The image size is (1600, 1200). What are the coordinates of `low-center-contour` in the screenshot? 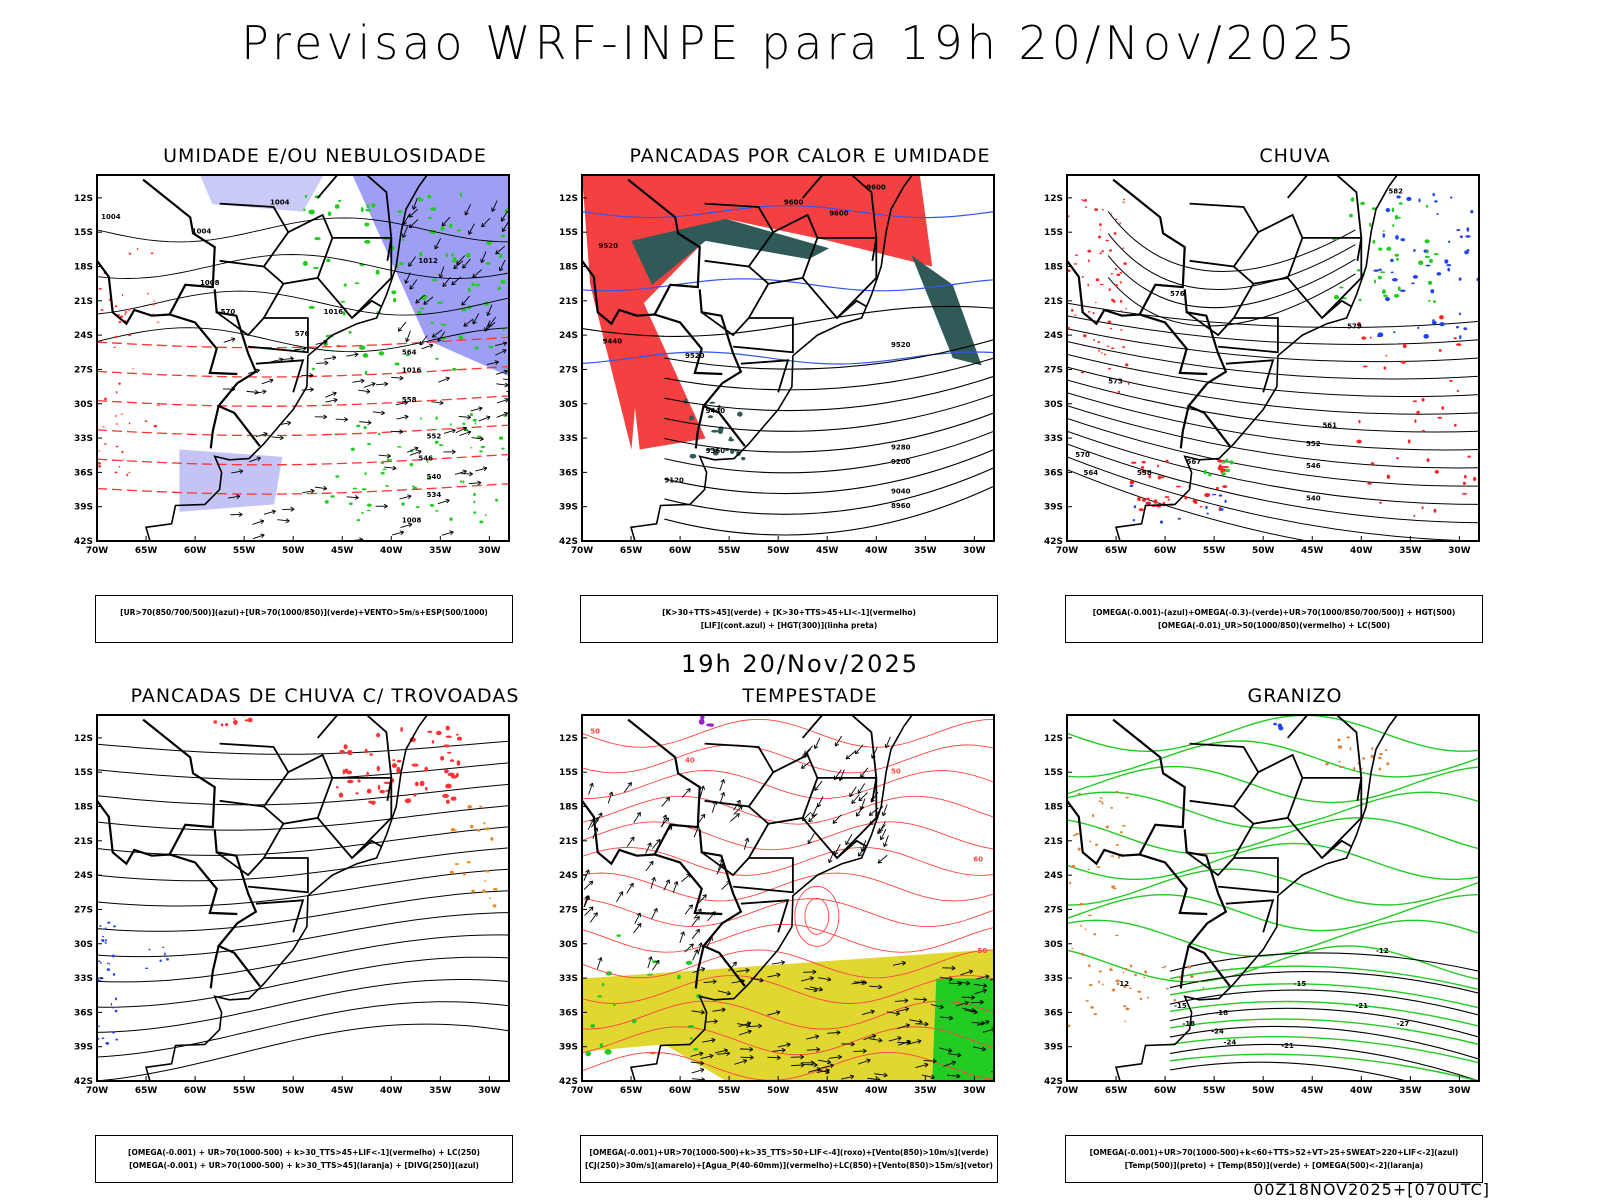 It's located at (817, 916).